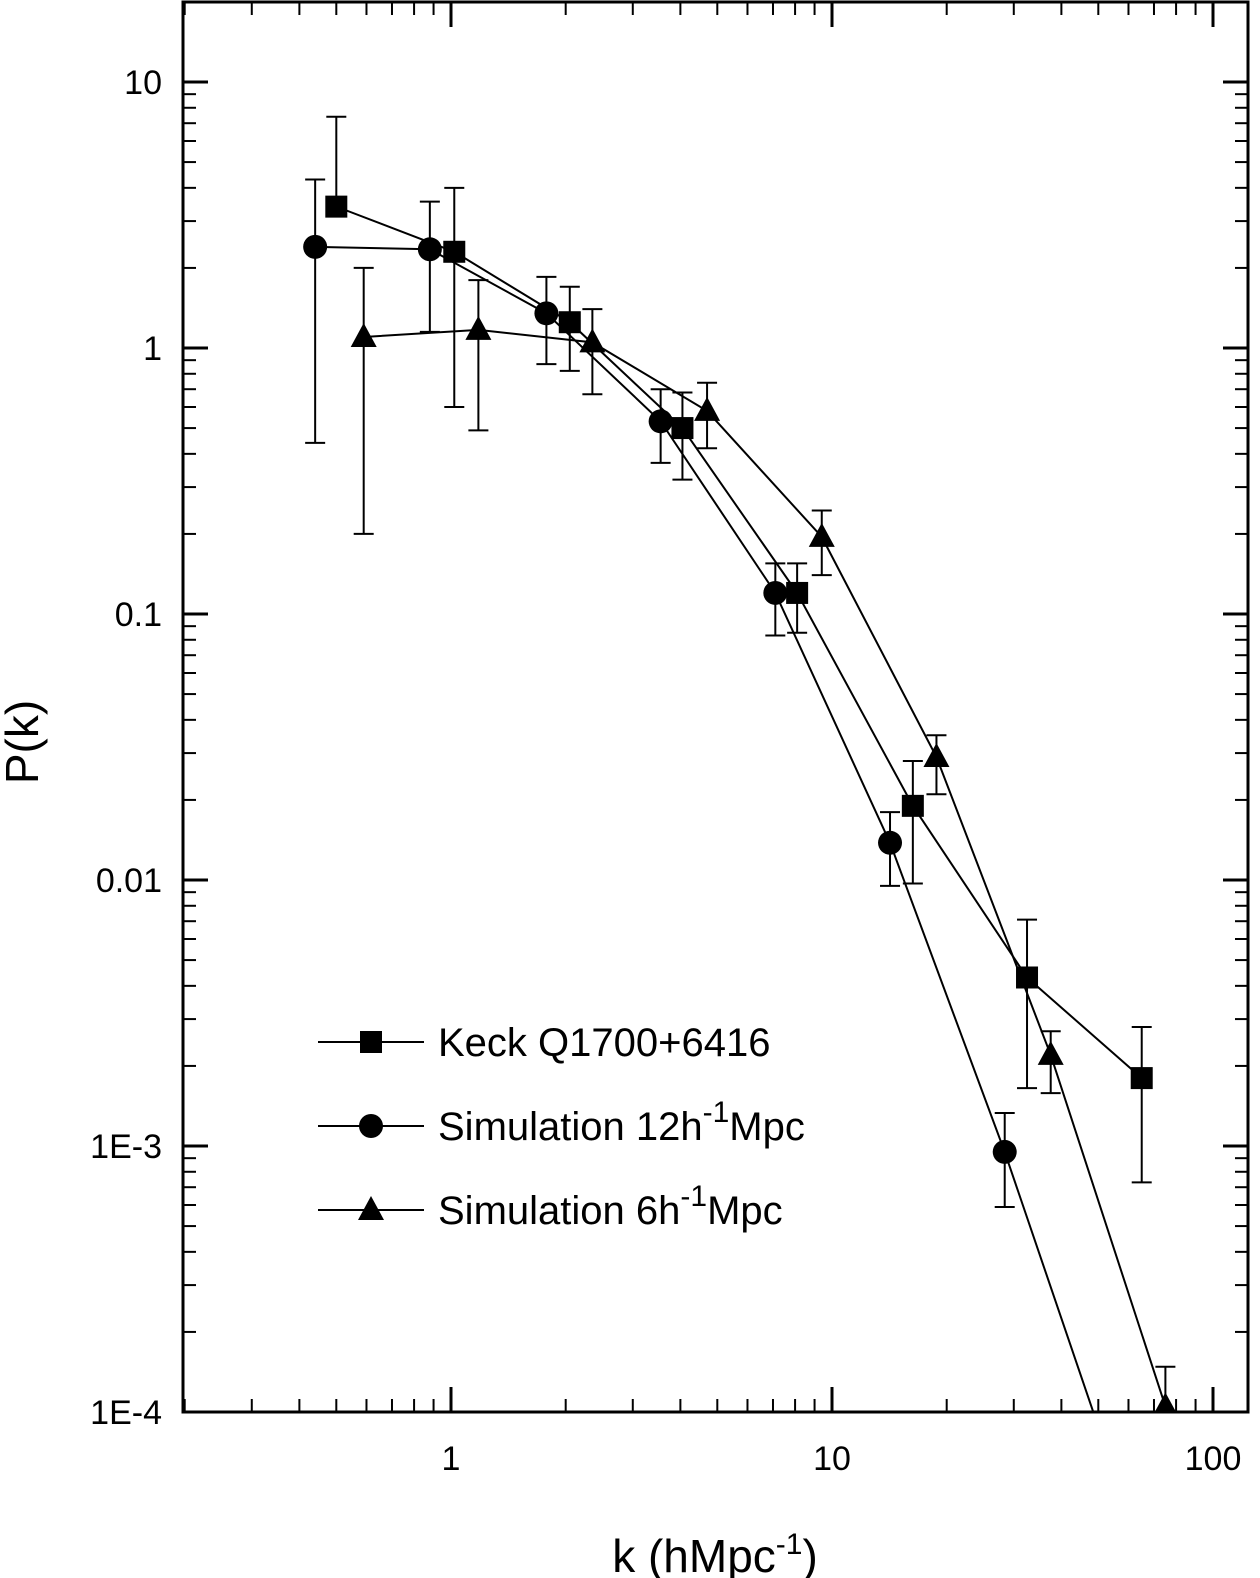  Describe the element at coordinates (24, 742) in the screenshot. I see `y-axis-title: P(k)` at that location.